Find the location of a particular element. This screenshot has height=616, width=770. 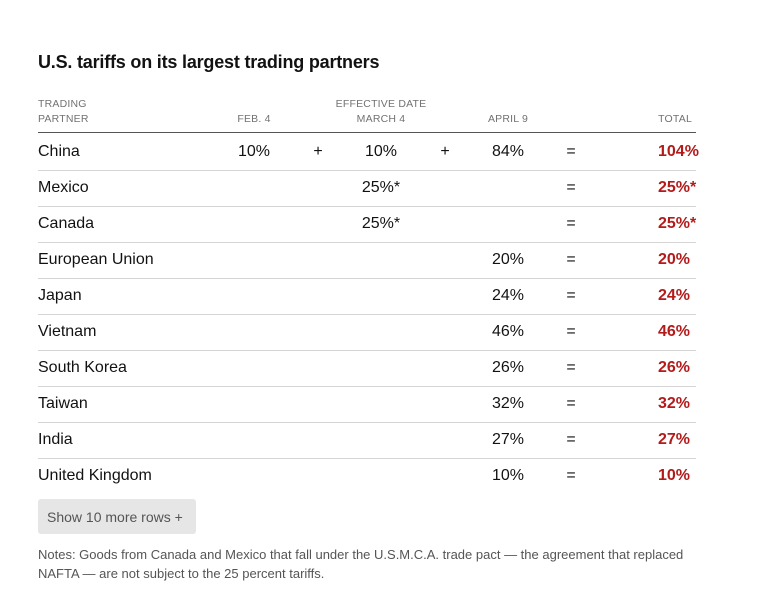

cell-total: 104% is located at coordinates (678, 151).